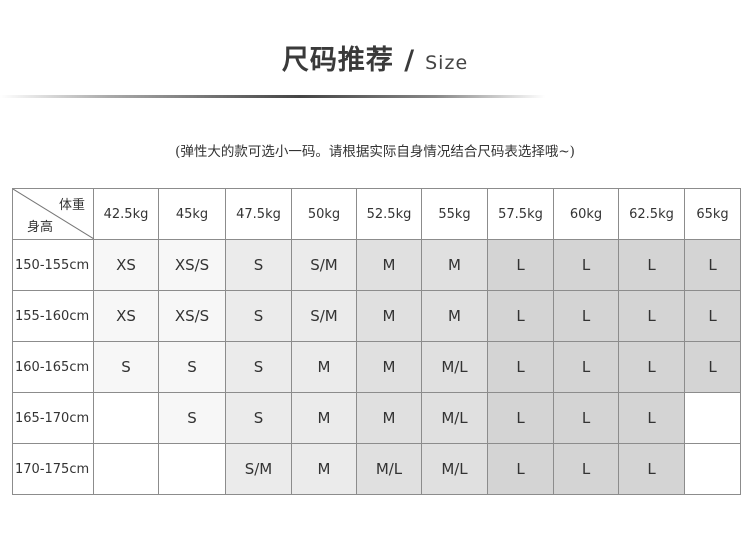 The image size is (750, 538). Describe the element at coordinates (258, 214) in the screenshot. I see `weight-header: 47.5kg` at that location.